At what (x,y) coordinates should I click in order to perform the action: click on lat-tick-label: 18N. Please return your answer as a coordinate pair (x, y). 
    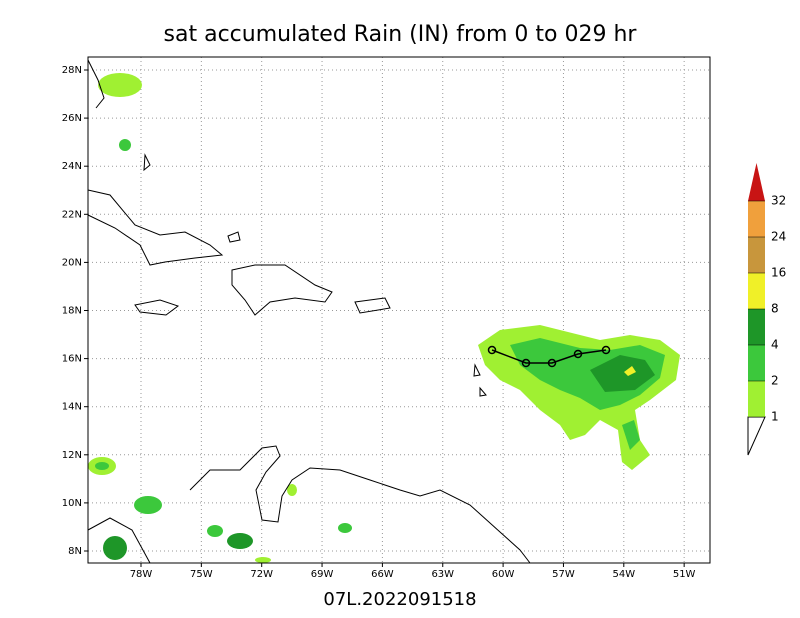
    Looking at the image, I should click on (72, 311).